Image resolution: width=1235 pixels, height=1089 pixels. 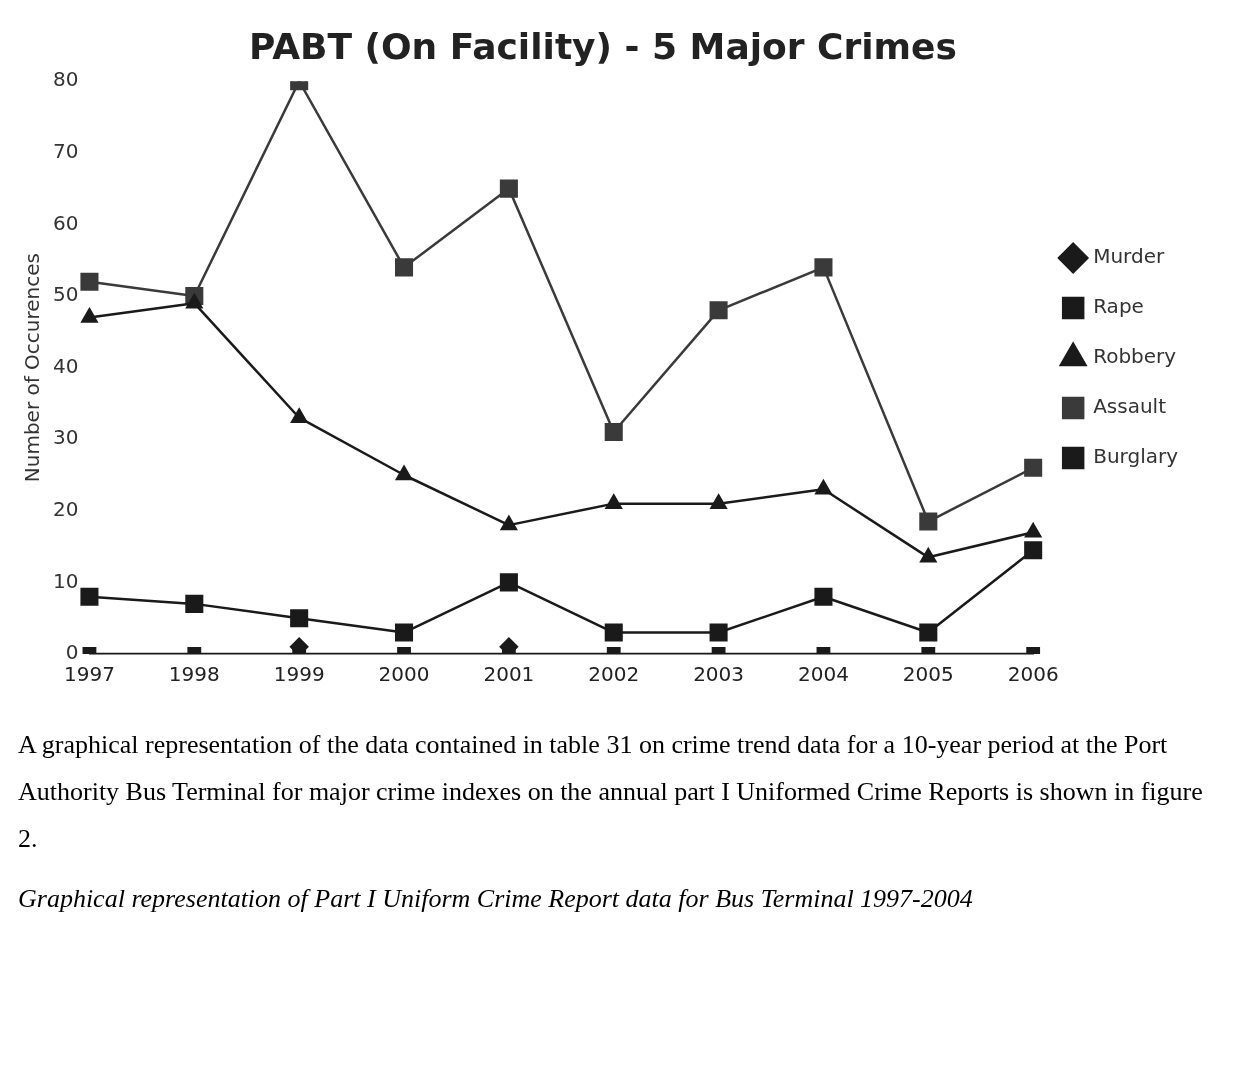 What do you see at coordinates (1118, 306) in the screenshot?
I see `legend-label: Rape` at bounding box center [1118, 306].